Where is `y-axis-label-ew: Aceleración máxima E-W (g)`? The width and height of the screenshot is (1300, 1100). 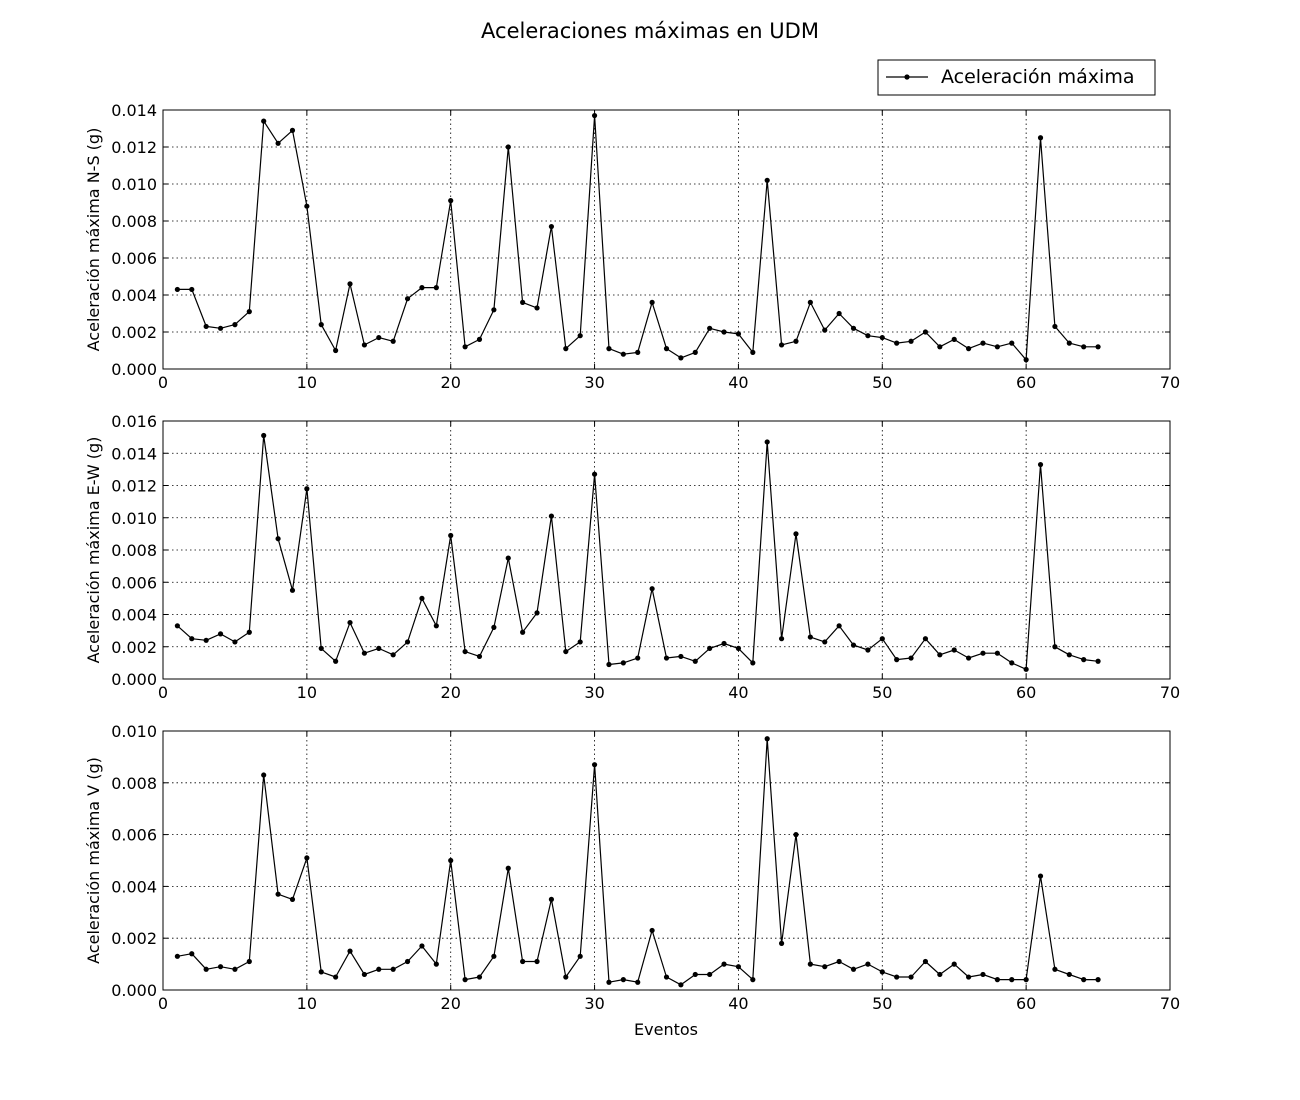 y-axis-label-ew: Aceleración máxima E-W (g) is located at coordinates (93, 550).